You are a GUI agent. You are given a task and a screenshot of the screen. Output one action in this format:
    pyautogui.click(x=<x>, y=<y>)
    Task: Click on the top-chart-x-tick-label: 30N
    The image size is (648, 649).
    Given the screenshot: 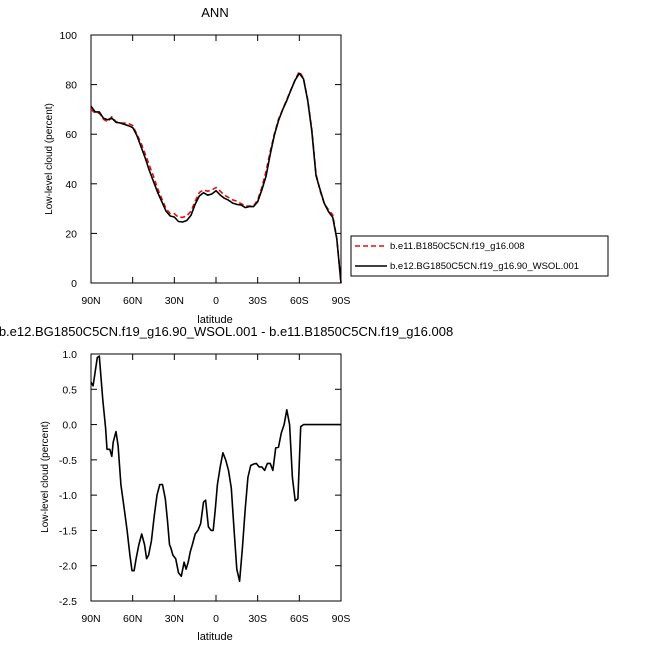 What is the action you would take?
    pyautogui.click(x=174, y=301)
    